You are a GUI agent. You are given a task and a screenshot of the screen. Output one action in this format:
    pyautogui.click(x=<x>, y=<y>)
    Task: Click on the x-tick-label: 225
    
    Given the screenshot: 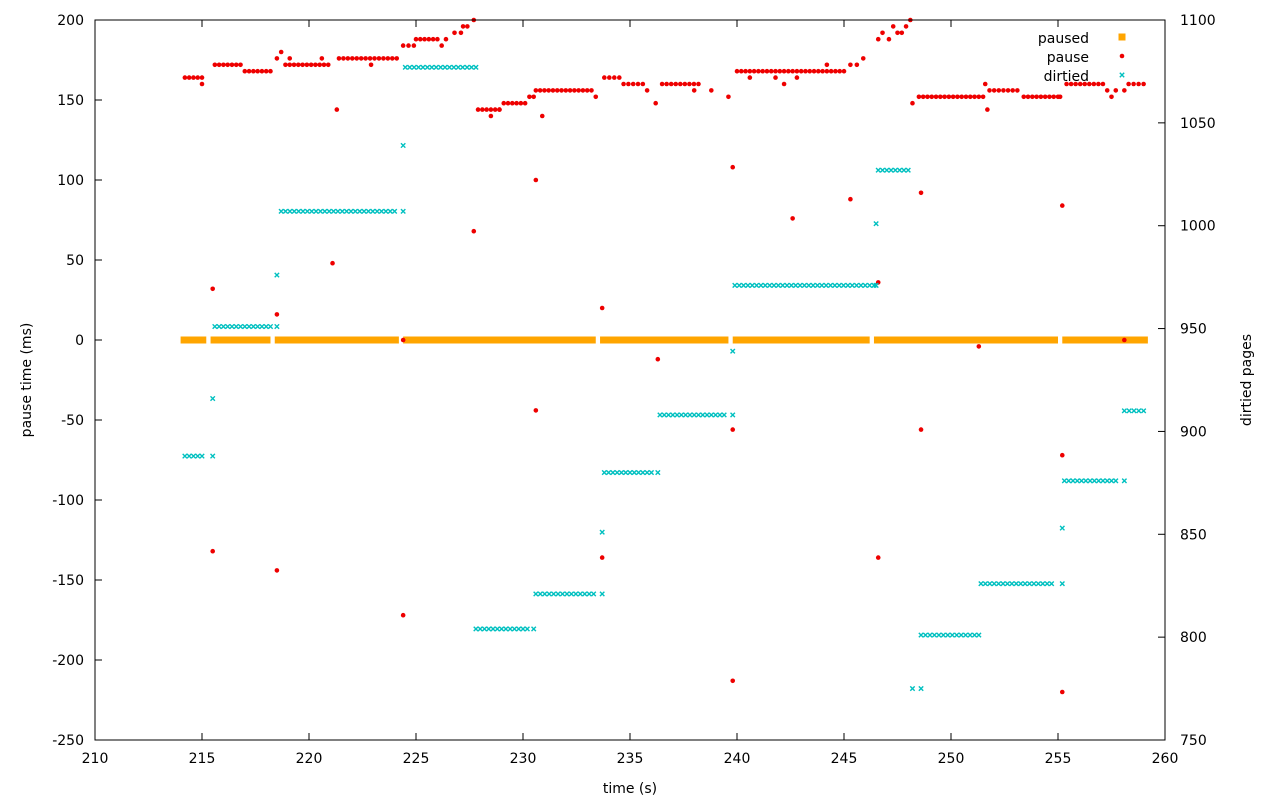 What is the action you would take?
    pyautogui.click(x=416, y=759)
    